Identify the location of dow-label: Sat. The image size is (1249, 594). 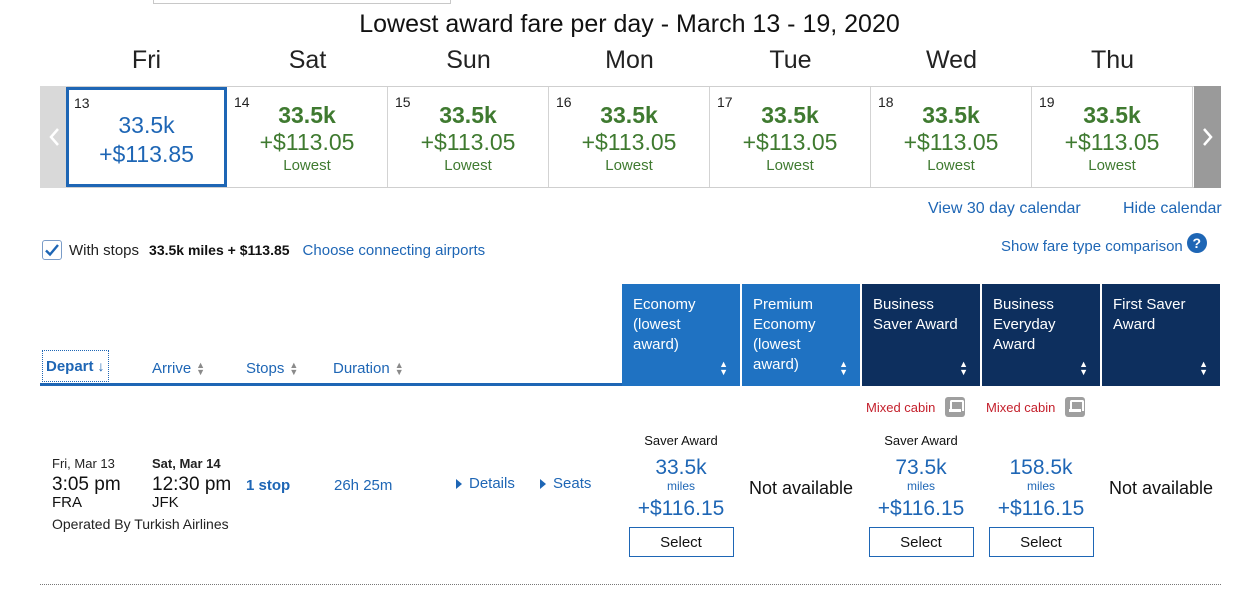
(307, 60).